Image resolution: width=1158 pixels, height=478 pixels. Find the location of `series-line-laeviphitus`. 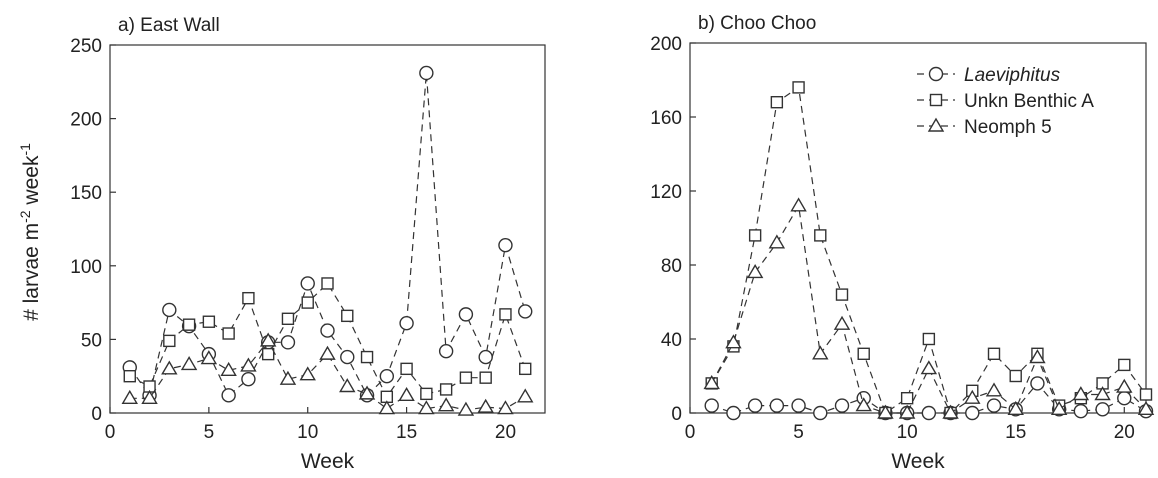

series-line-laeviphitus is located at coordinates (929, 398).